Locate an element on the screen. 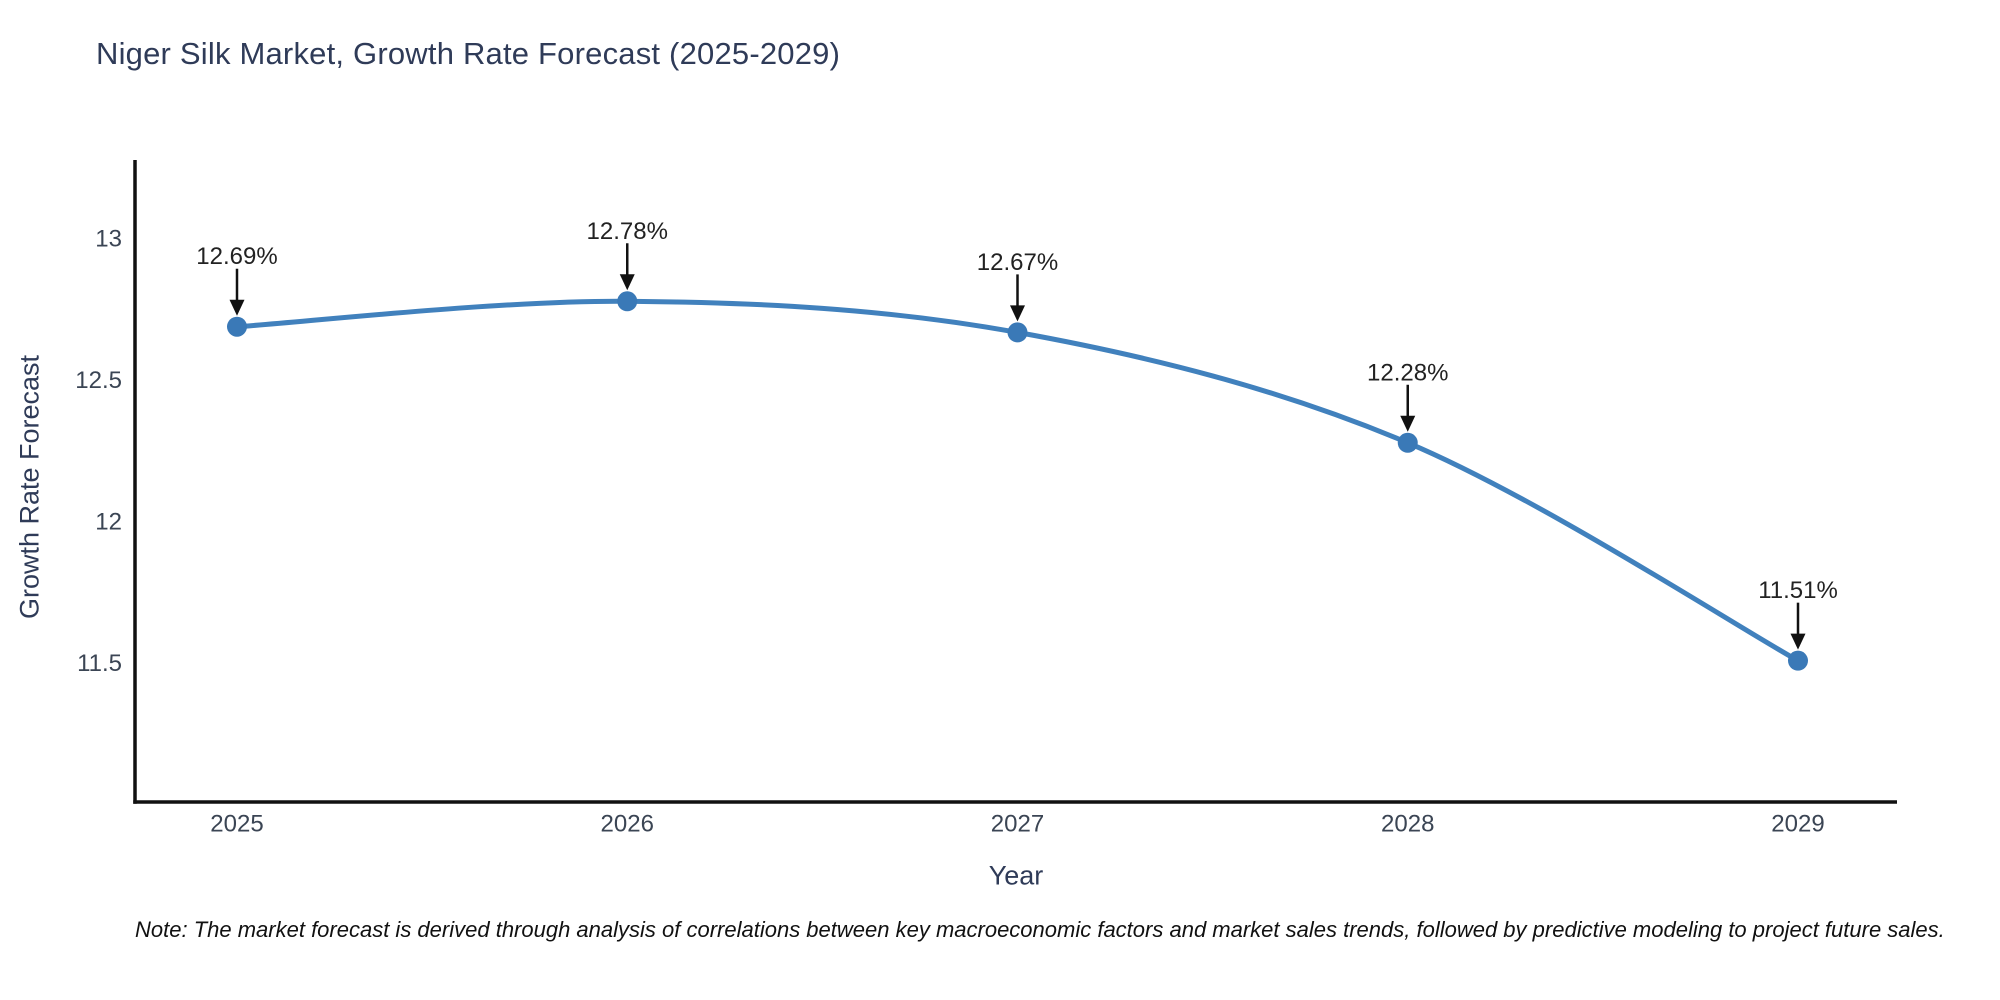 The image size is (2000, 1000). point-annotation: 11.51% is located at coordinates (1798, 590).